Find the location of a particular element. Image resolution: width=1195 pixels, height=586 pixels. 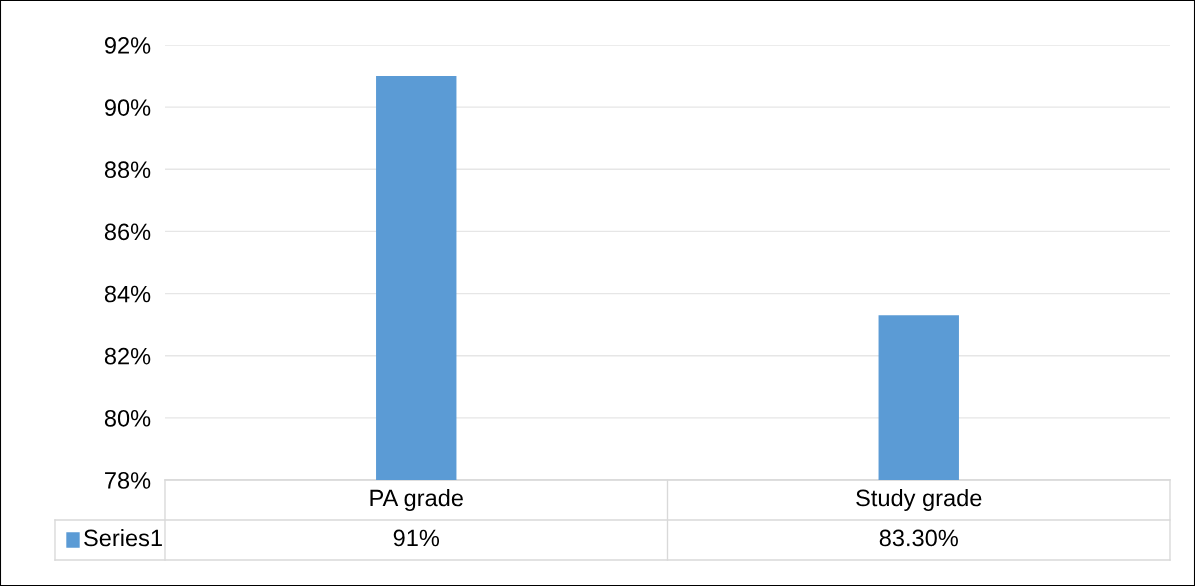

legend-label: Series1 is located at coordinates (123, 537).